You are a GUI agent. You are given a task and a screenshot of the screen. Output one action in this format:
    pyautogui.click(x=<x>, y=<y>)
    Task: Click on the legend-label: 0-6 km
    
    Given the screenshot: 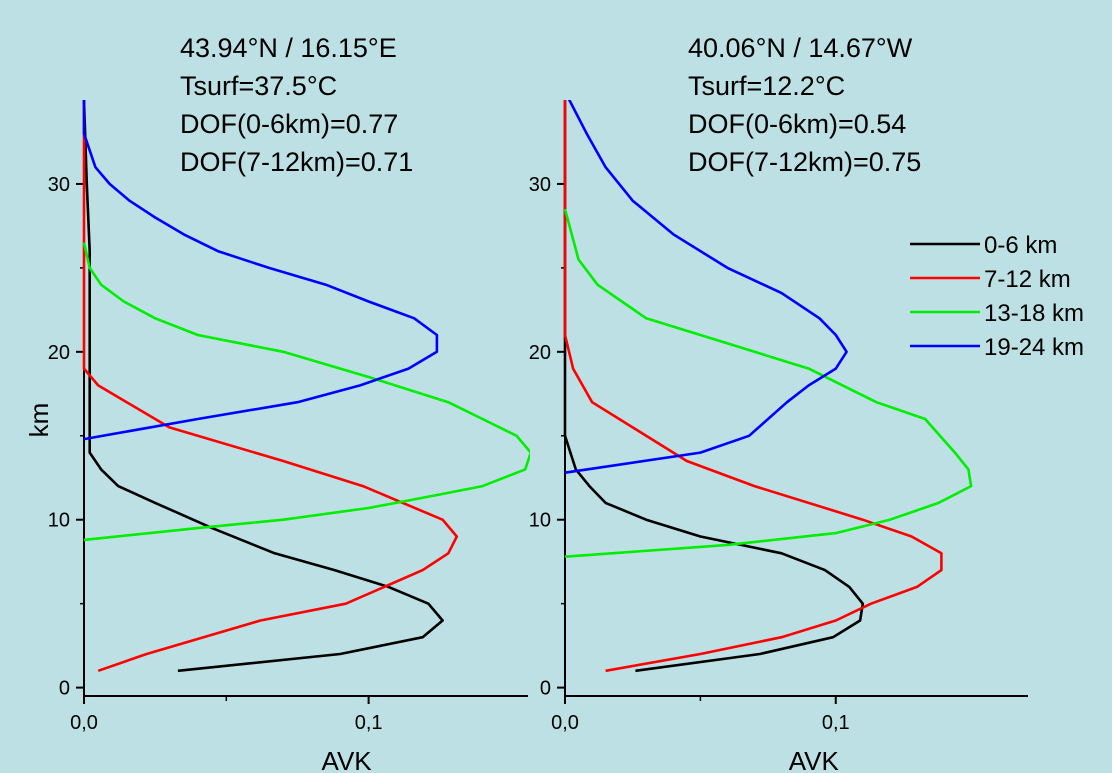 What is the action you would take?
    pyautogui.click(x=1020, y=245)
    